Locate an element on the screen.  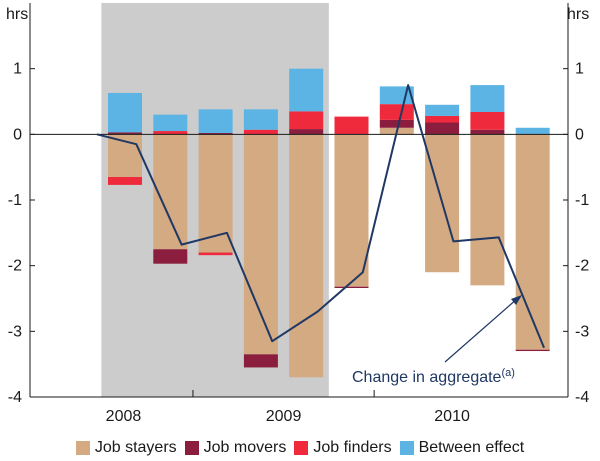
y-tick-label-right: -1 is located at coordinates (582, 200).